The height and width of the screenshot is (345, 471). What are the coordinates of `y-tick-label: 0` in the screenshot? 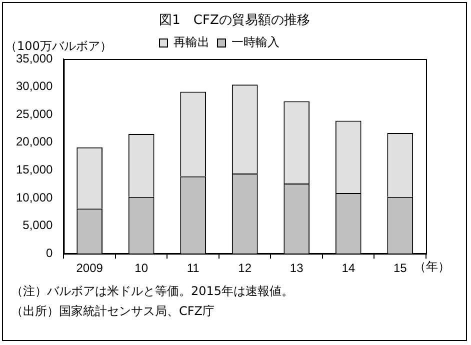 It's located at (50, 253).